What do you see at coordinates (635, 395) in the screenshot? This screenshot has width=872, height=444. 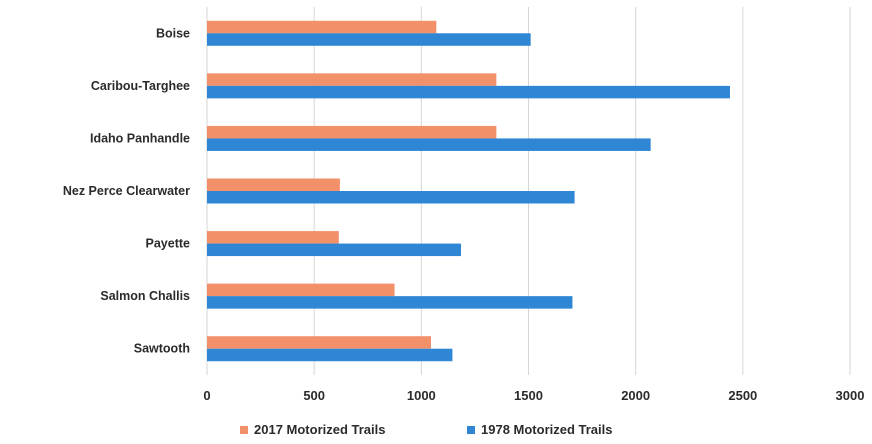 I see `x-tick-label: 2000` at bounding box center [635, 395].